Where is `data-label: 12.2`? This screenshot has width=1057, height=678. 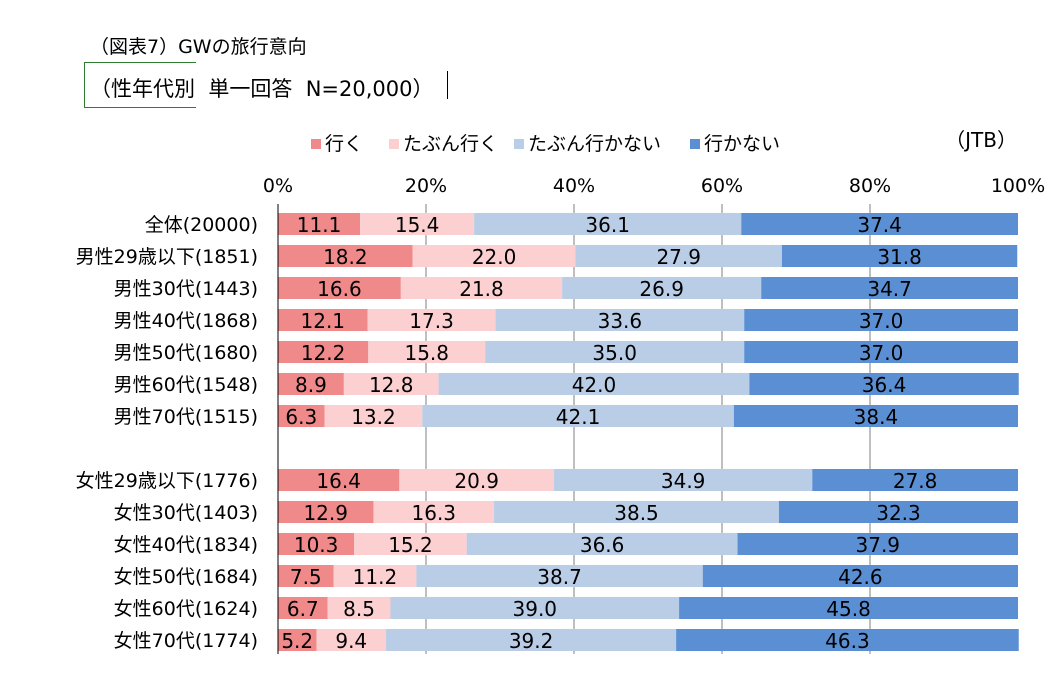
data-label: 12.2 is located at coordinates (323, 353).